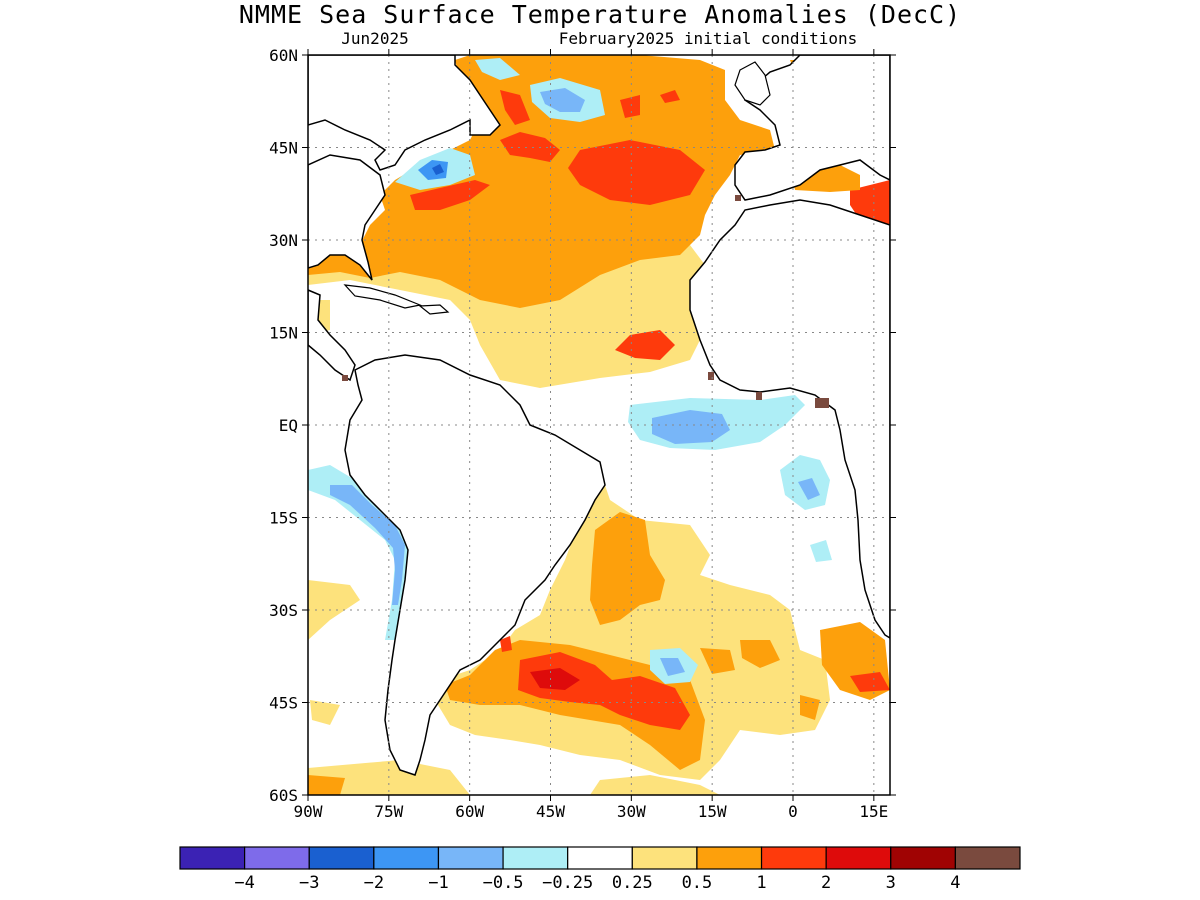 The width and height of the screenshot is (1200, 900). I want to click on central-america, so click(332, 335).